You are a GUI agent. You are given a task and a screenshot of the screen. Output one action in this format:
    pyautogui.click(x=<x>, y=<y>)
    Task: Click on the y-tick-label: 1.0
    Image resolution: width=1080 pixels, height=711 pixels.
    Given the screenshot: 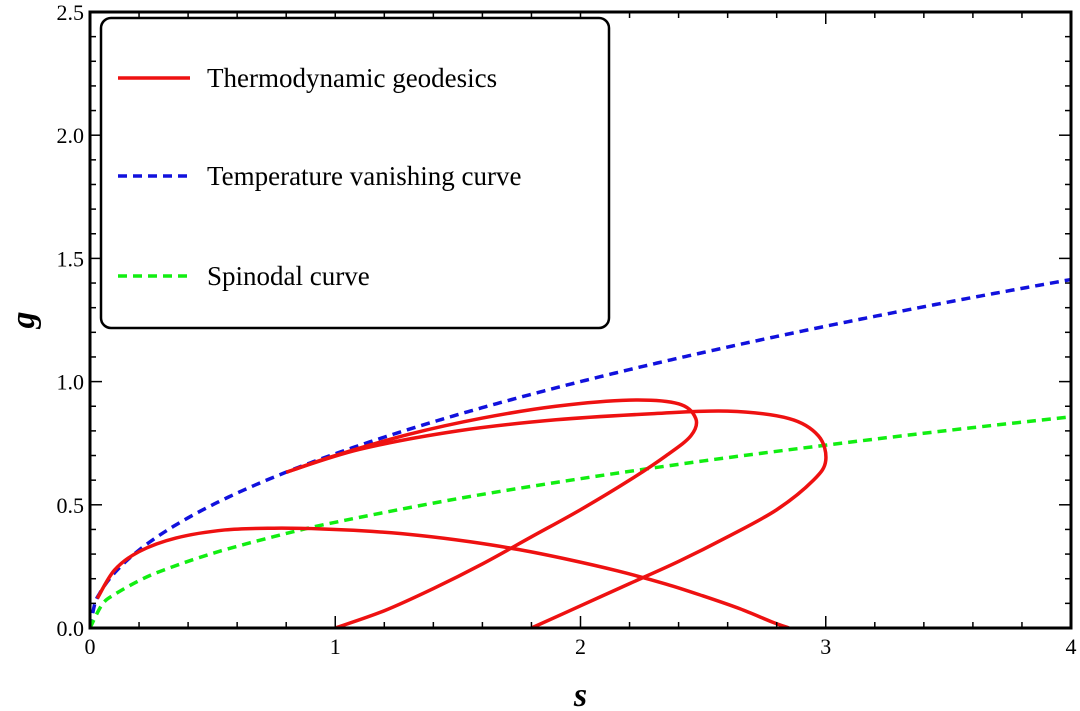 What is the action you would take?
    pyautogui.click(x=71, y=382)
    